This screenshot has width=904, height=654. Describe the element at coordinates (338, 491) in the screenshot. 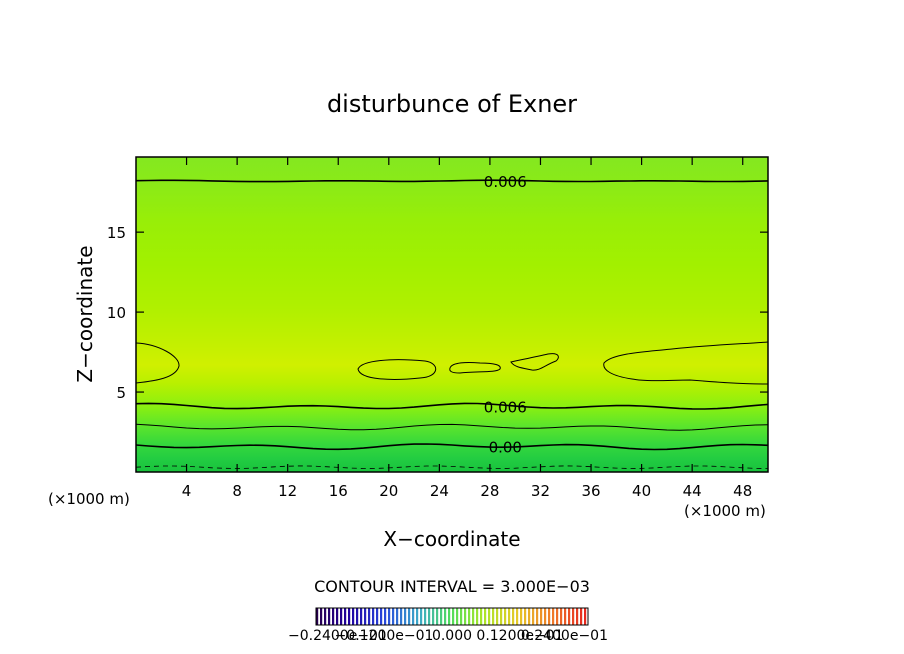

I see `x-tick-label: 16` at that location.